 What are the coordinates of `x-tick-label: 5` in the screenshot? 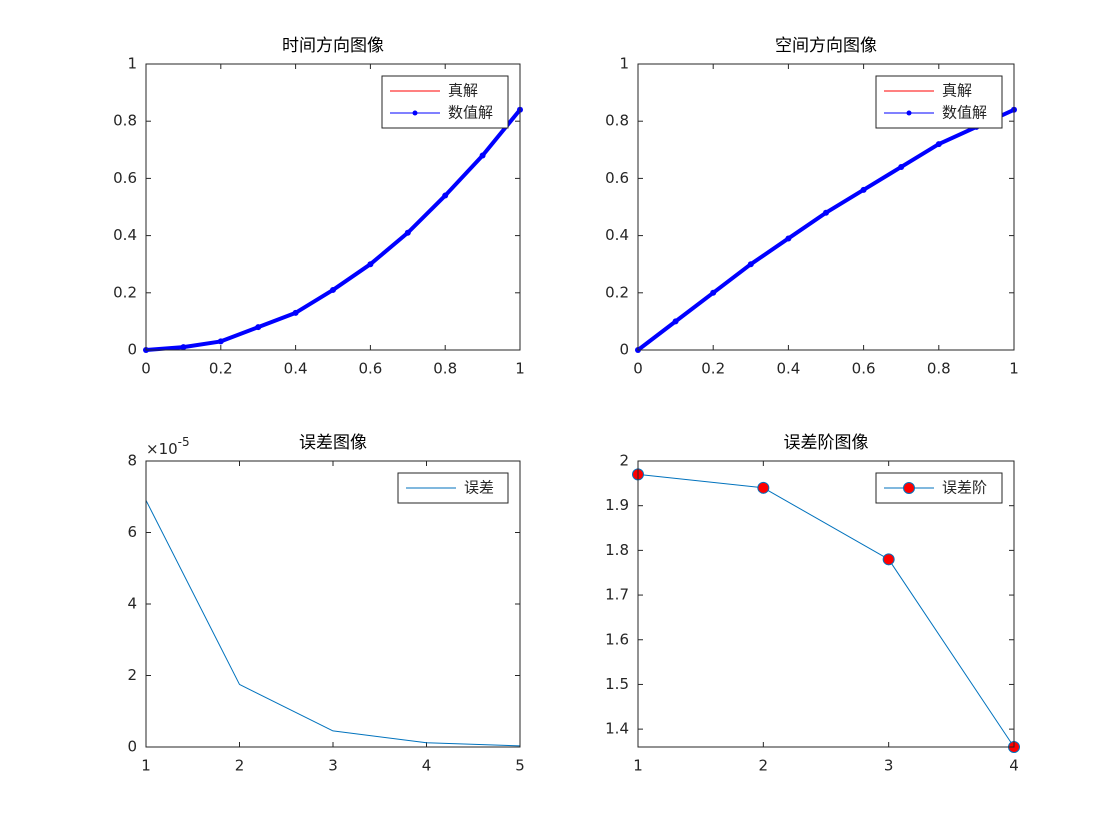 It's located at (520, 766).